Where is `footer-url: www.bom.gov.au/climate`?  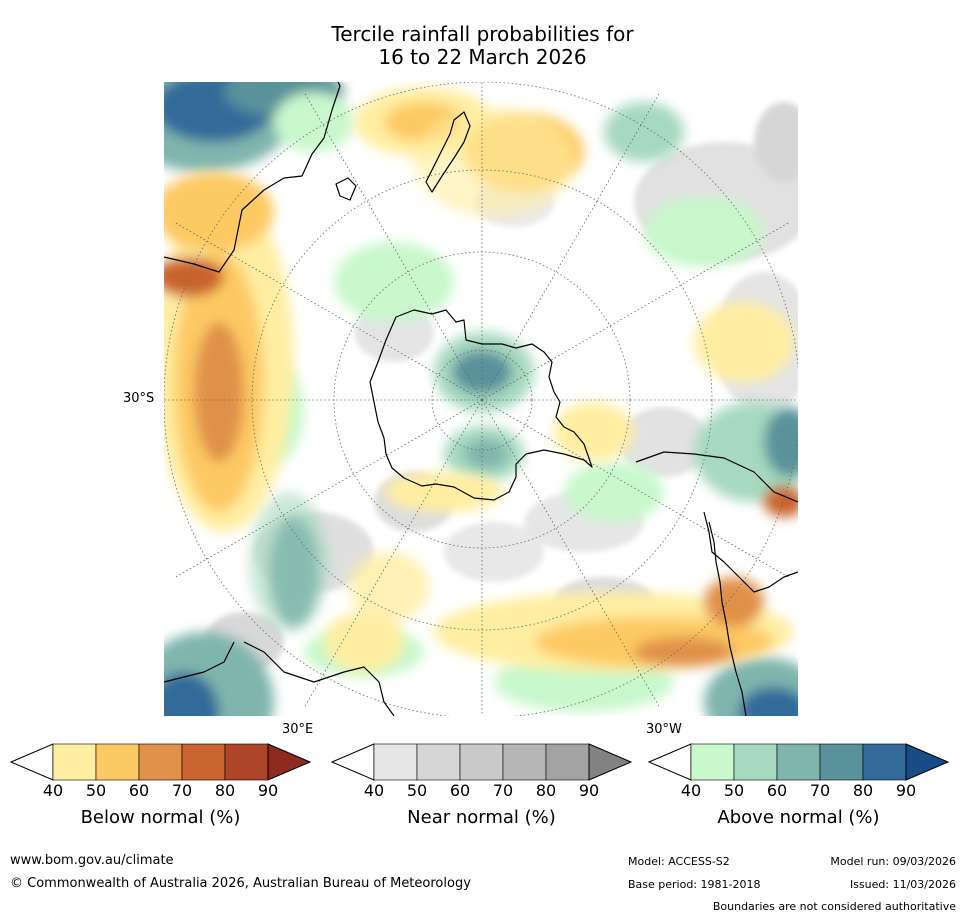
footer-url: www.bom.gov.au/climate is located at coordinates (92, 860).